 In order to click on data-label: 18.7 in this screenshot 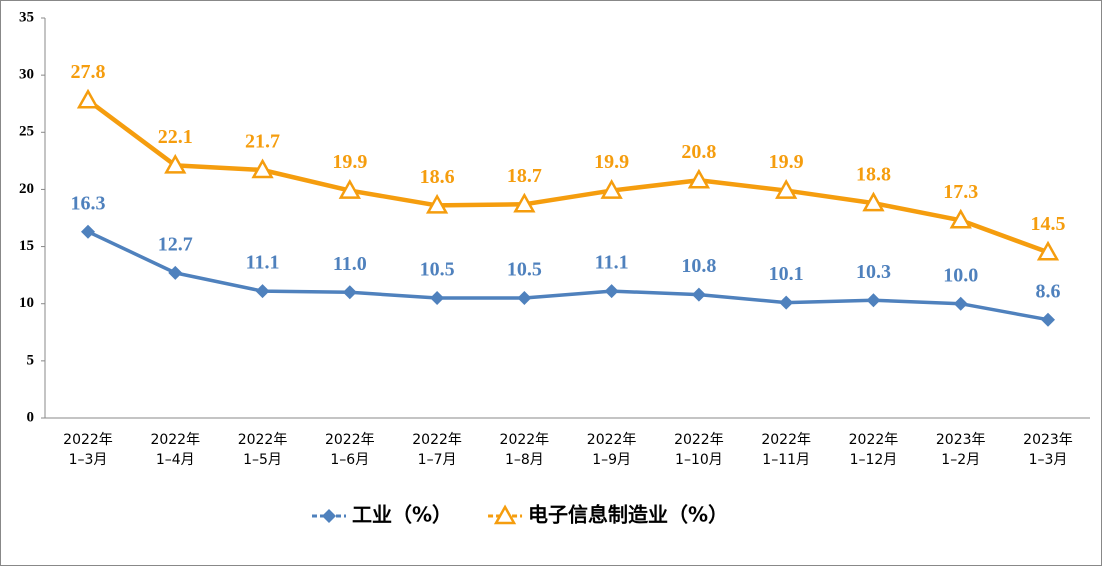, I will do `click(524, 176)`.